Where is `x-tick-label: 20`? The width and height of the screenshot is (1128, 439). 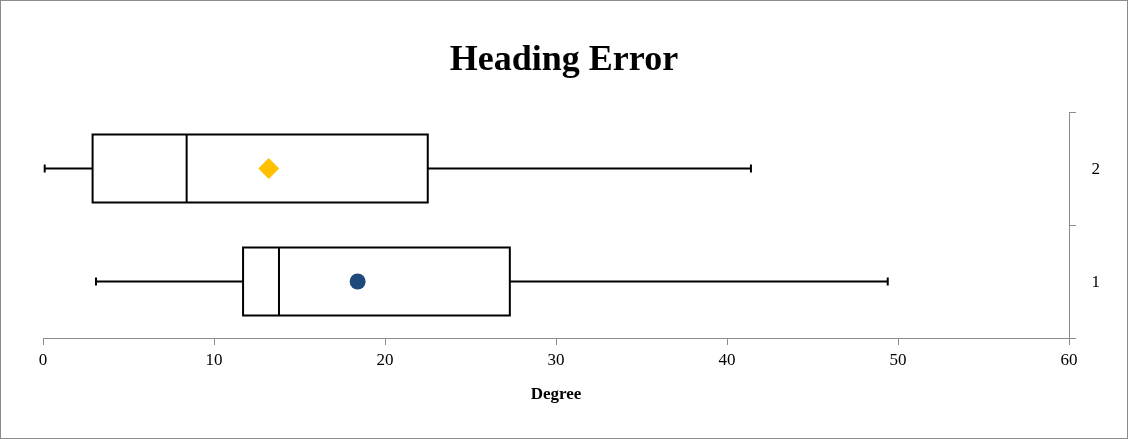
x-tick-label: 20 is located at coordinates (385, 360).